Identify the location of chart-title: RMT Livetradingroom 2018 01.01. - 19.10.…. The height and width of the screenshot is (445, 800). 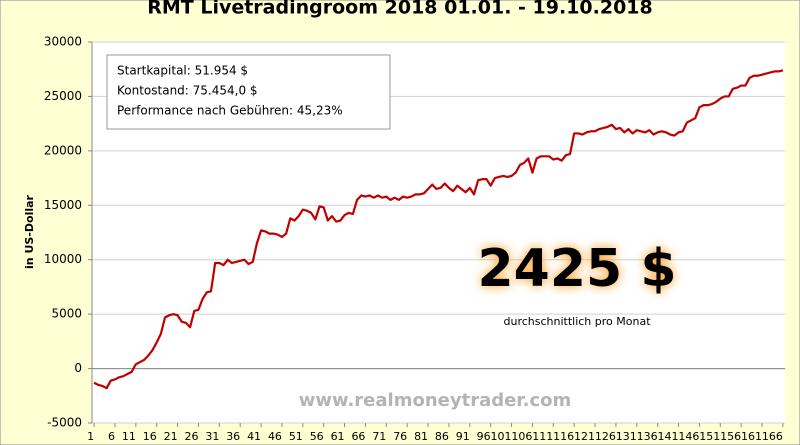
(400, 9).